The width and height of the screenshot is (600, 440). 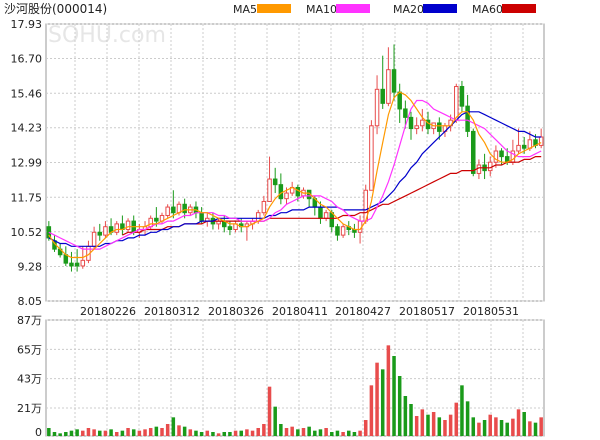 I want to click on legend-swatch-ma5, so click(x=274, y=8).